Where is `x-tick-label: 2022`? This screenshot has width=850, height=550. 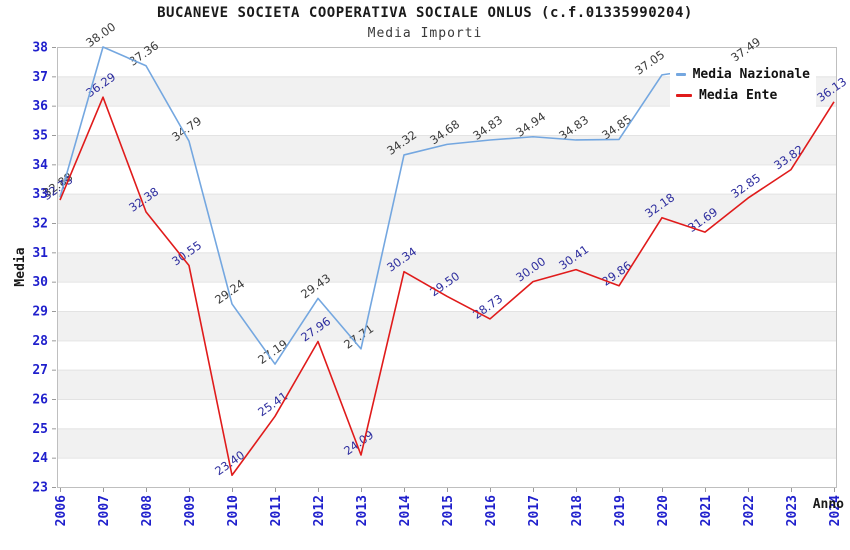
x-tick-label: 2022 is located at coordinates (749, 510).